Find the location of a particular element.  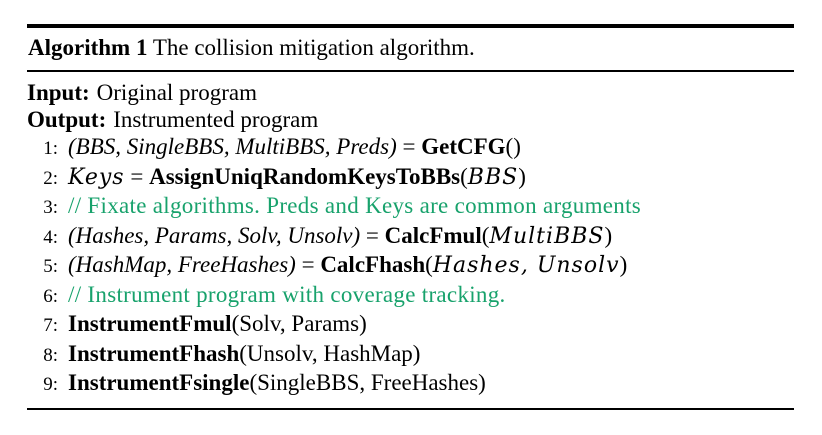

line-segment: GetCFG is located at coordinates (463, 146).